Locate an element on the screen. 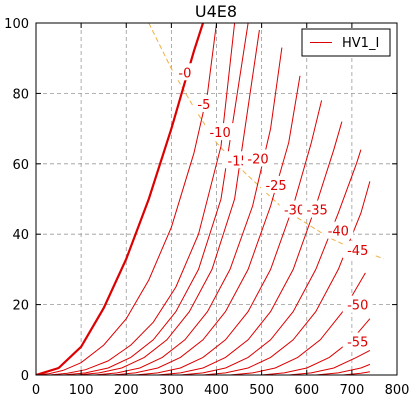 The height and width of the screenshot is (400, 414). plate-curve-neg50 is located at coordinates (297, 323).